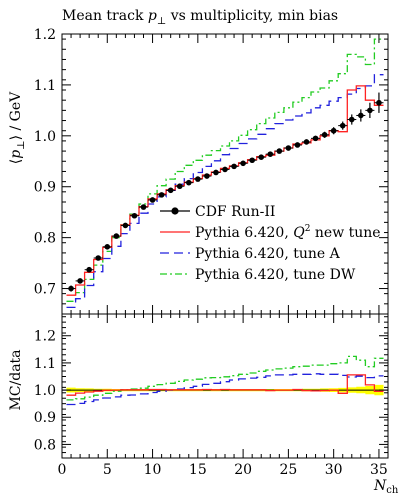  I want to click on legend-entry-cdf: CDF Run-II, so click(217, 212).